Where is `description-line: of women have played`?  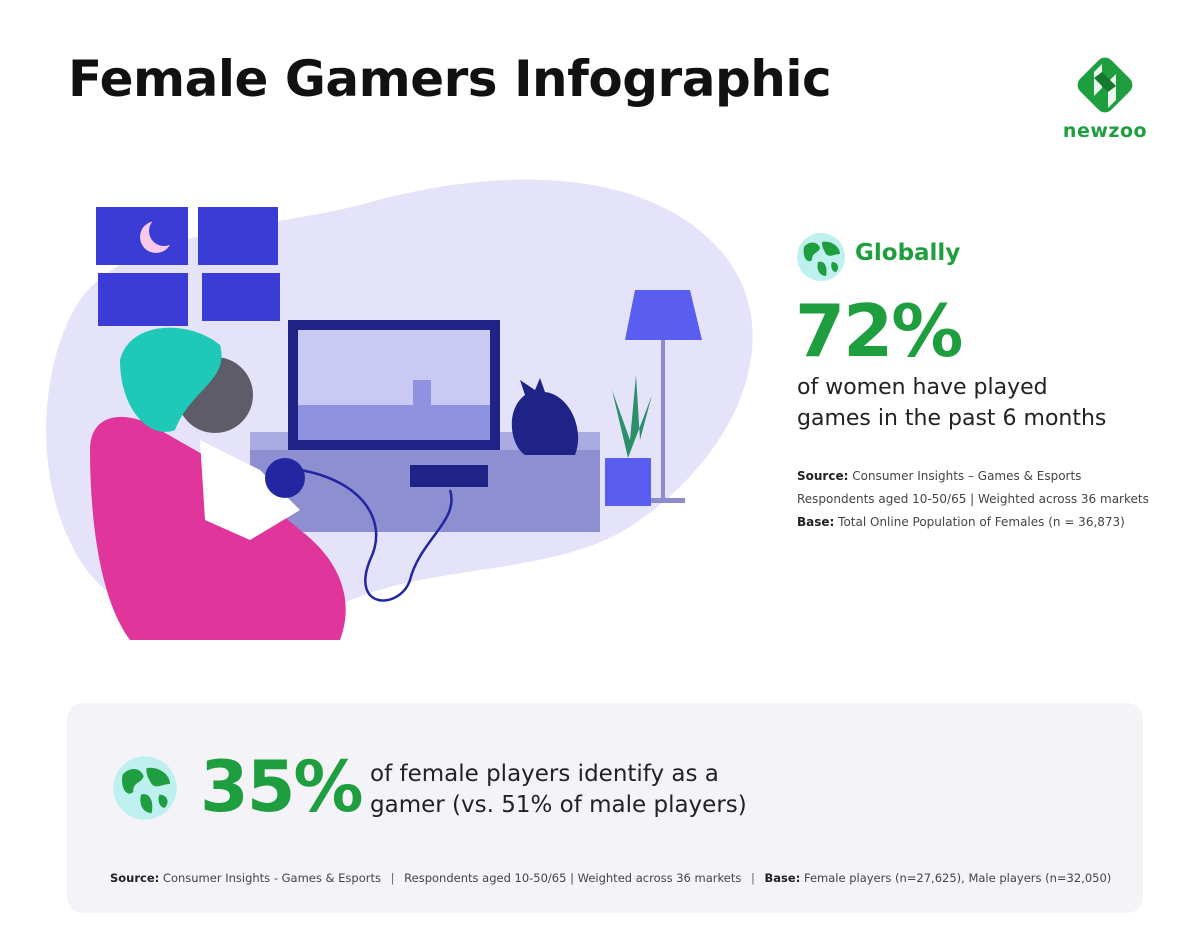
description-line: of women have played is located at coordinates (922, 387).